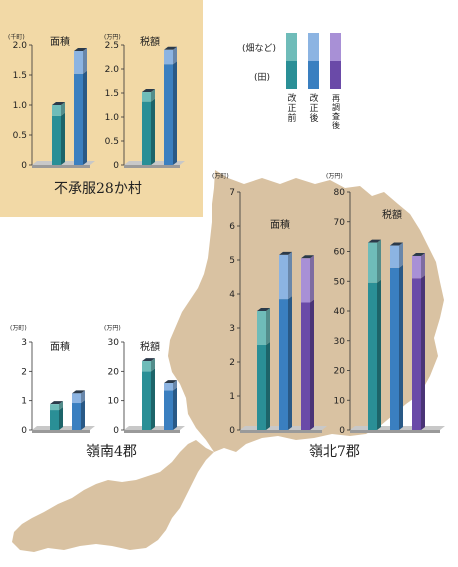  I want to click on y-unit-label: (千町), so click(16, 37).